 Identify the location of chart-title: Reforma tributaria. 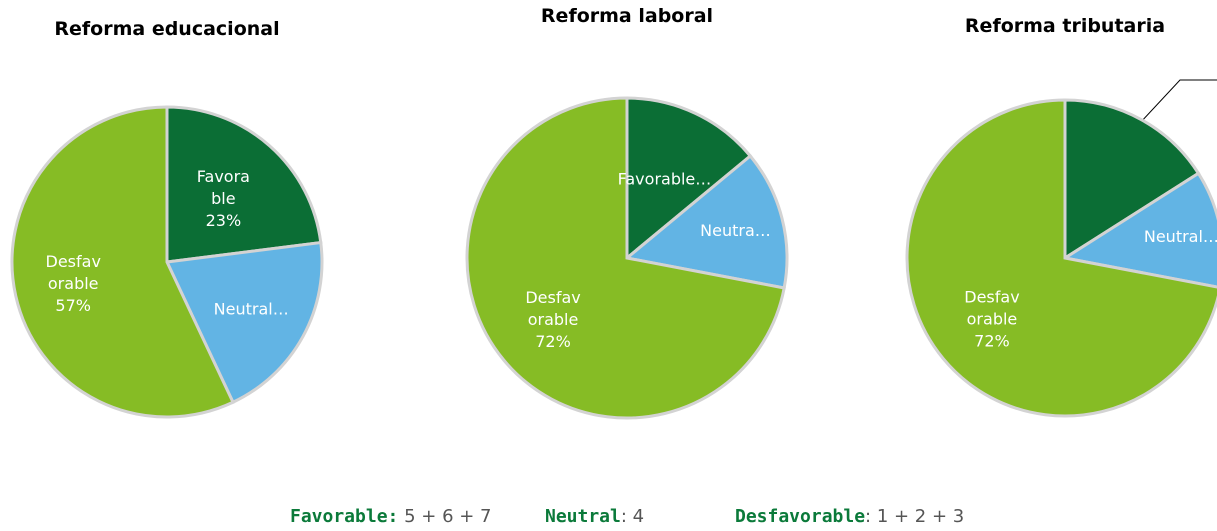
(1065, 26).